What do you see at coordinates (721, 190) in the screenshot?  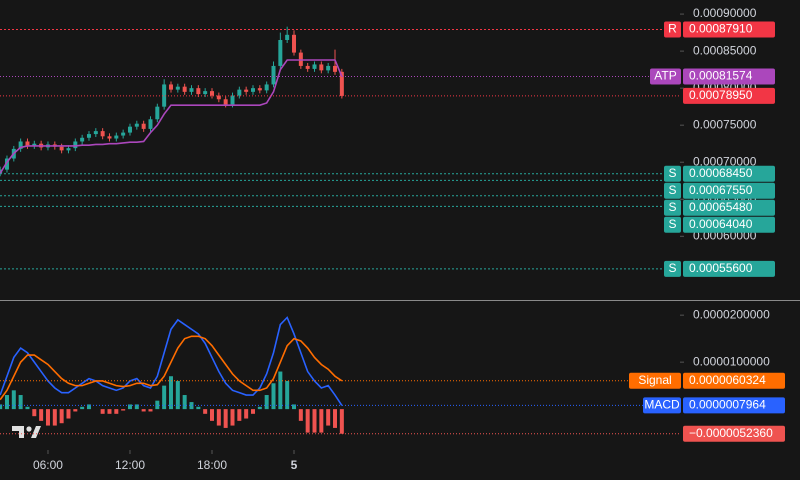 I see `value-label: 0.00067550` at bounding box center [721, 190].